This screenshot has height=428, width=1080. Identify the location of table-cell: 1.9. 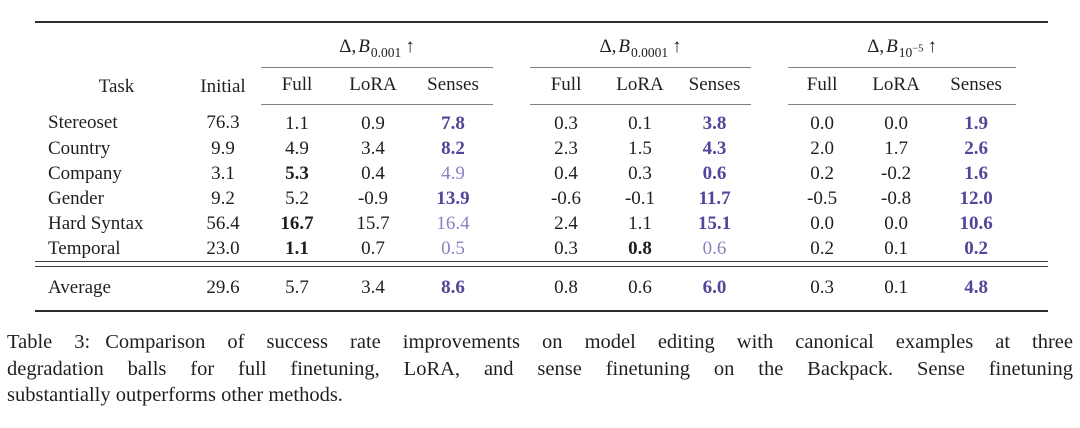
(976, 123).